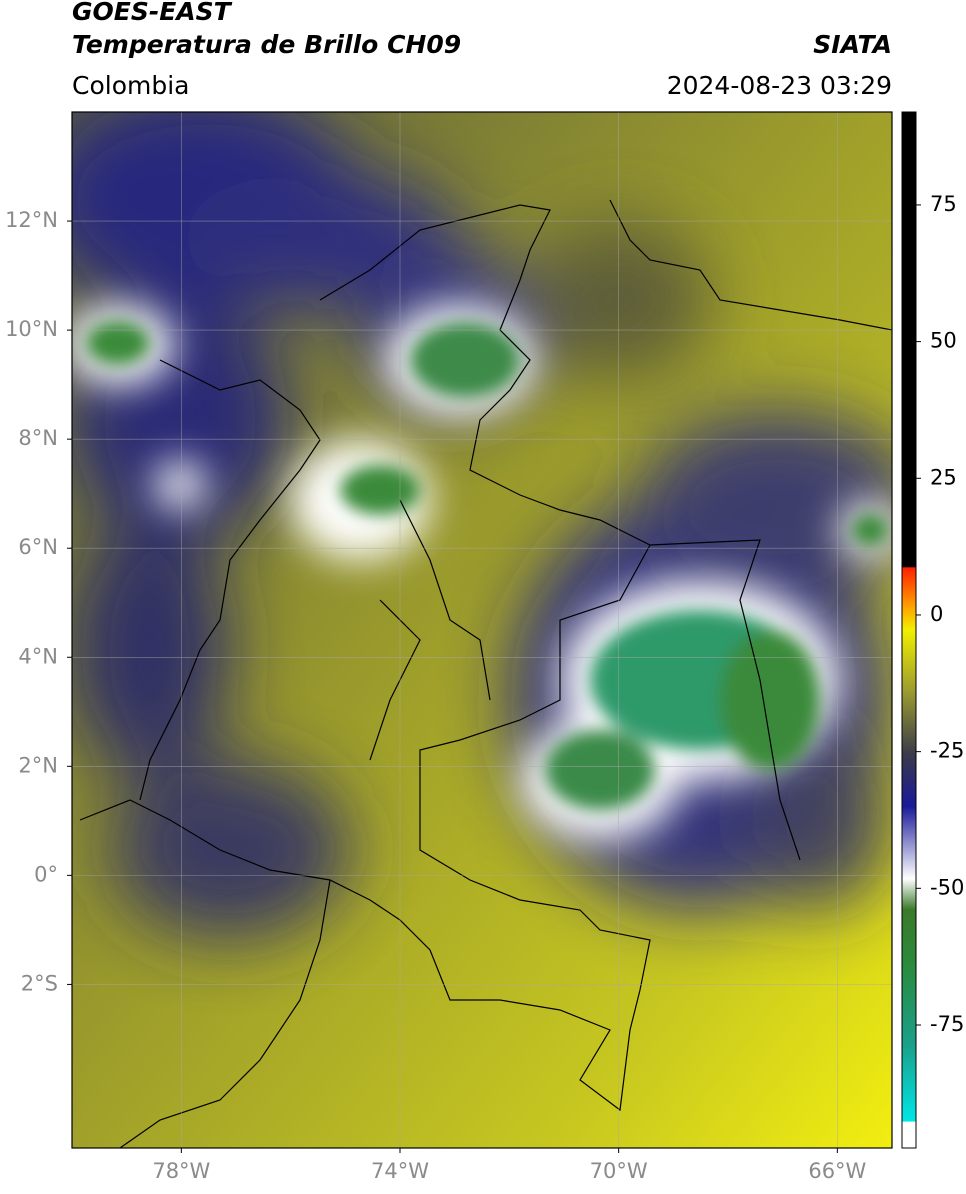 This screenshot has width=966, height=1194. Describe the element at coordinates (130, 85) in the screenshot. I see `region: Colombia` at that location.